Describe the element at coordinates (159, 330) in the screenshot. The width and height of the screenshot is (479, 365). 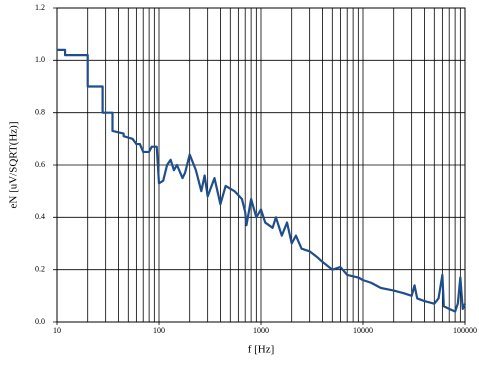
I see `x-tick-label: 100` at that location.